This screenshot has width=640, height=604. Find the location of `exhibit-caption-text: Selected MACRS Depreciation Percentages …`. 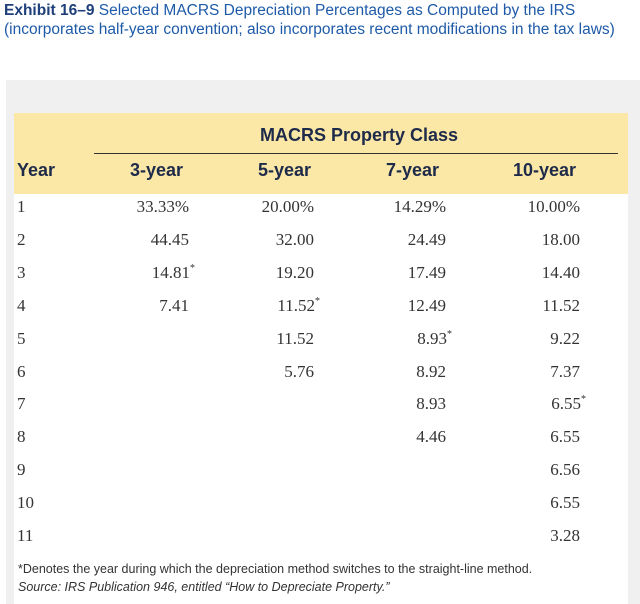

exhibit-caption-text: Selected MACRS Depreciation Percentages … is located at coordinates (309, 20).